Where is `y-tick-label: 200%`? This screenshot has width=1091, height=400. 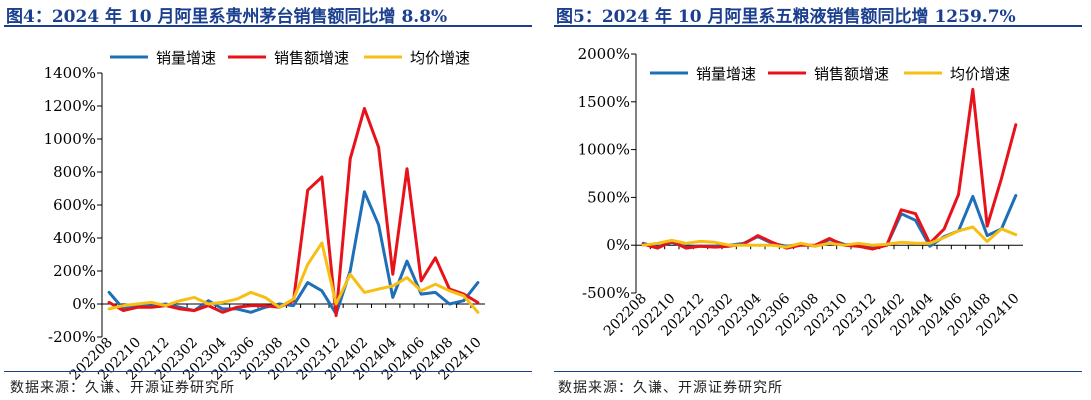
y-tick-label: 200% is located at coordinates (74, 271).